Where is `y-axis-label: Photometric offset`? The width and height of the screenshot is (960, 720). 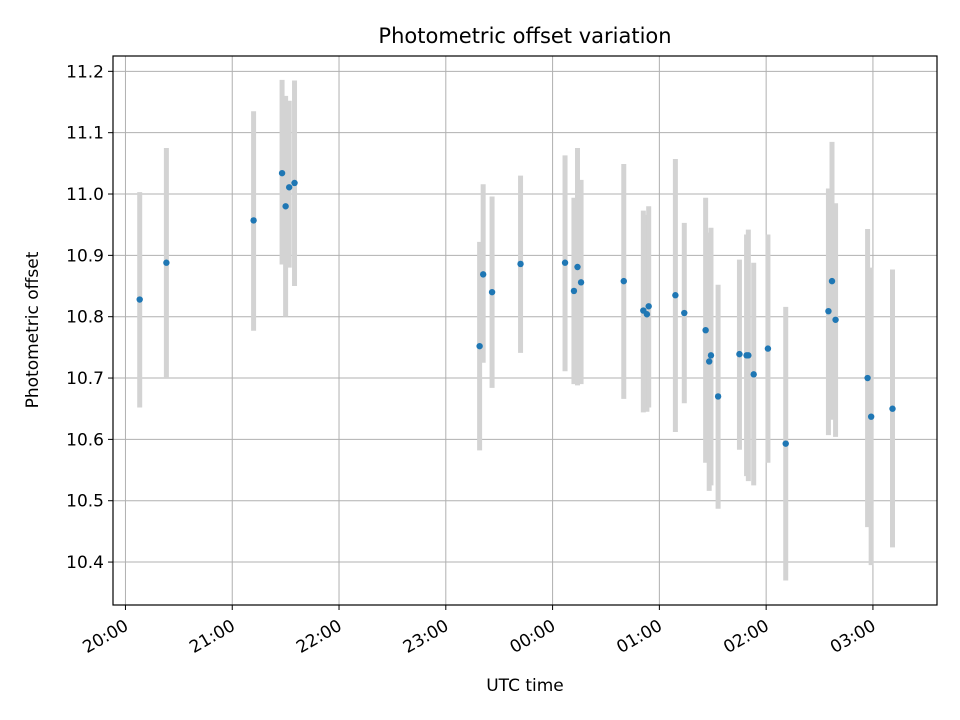
y-axis-label: Photometric offset is located at coordinates (33, 329).